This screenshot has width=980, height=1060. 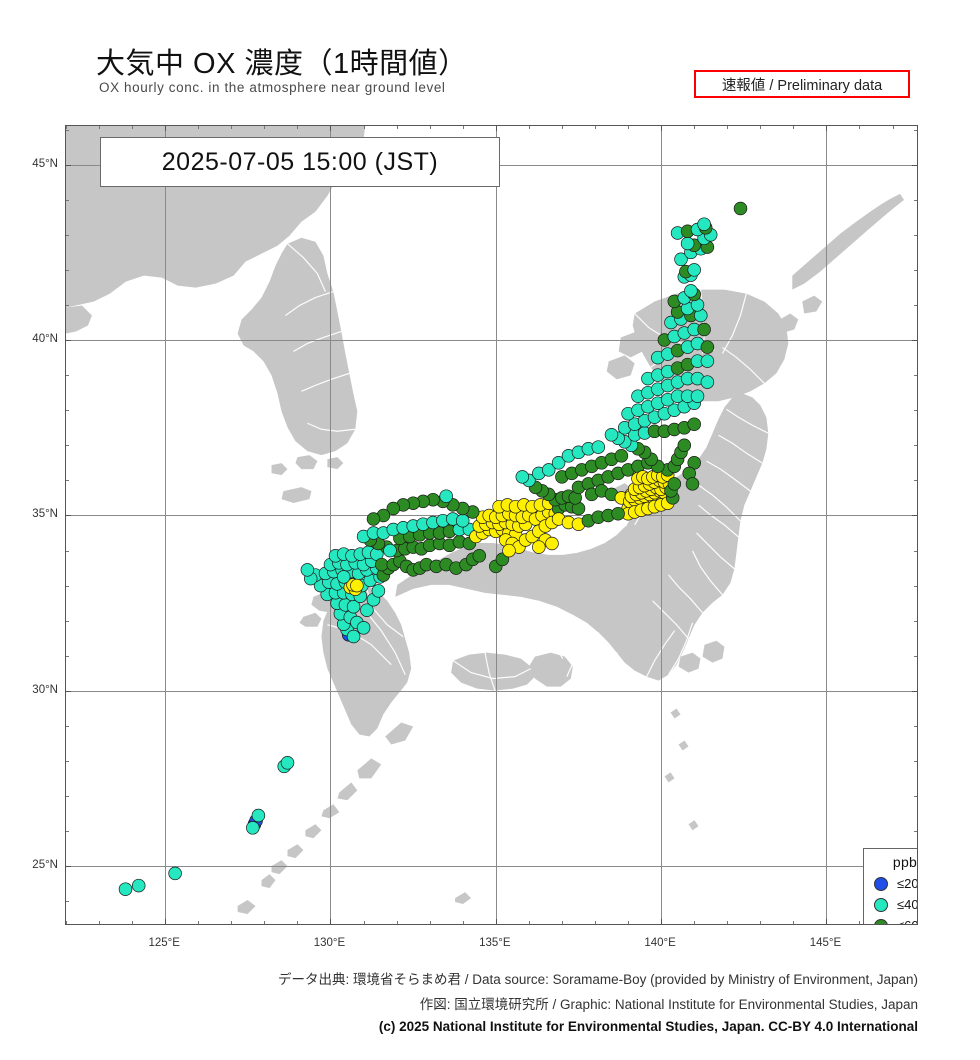 I want to click on legend-rows: ≤20≤40≤60≤120≤240≤500, so click(x=890, y=898).